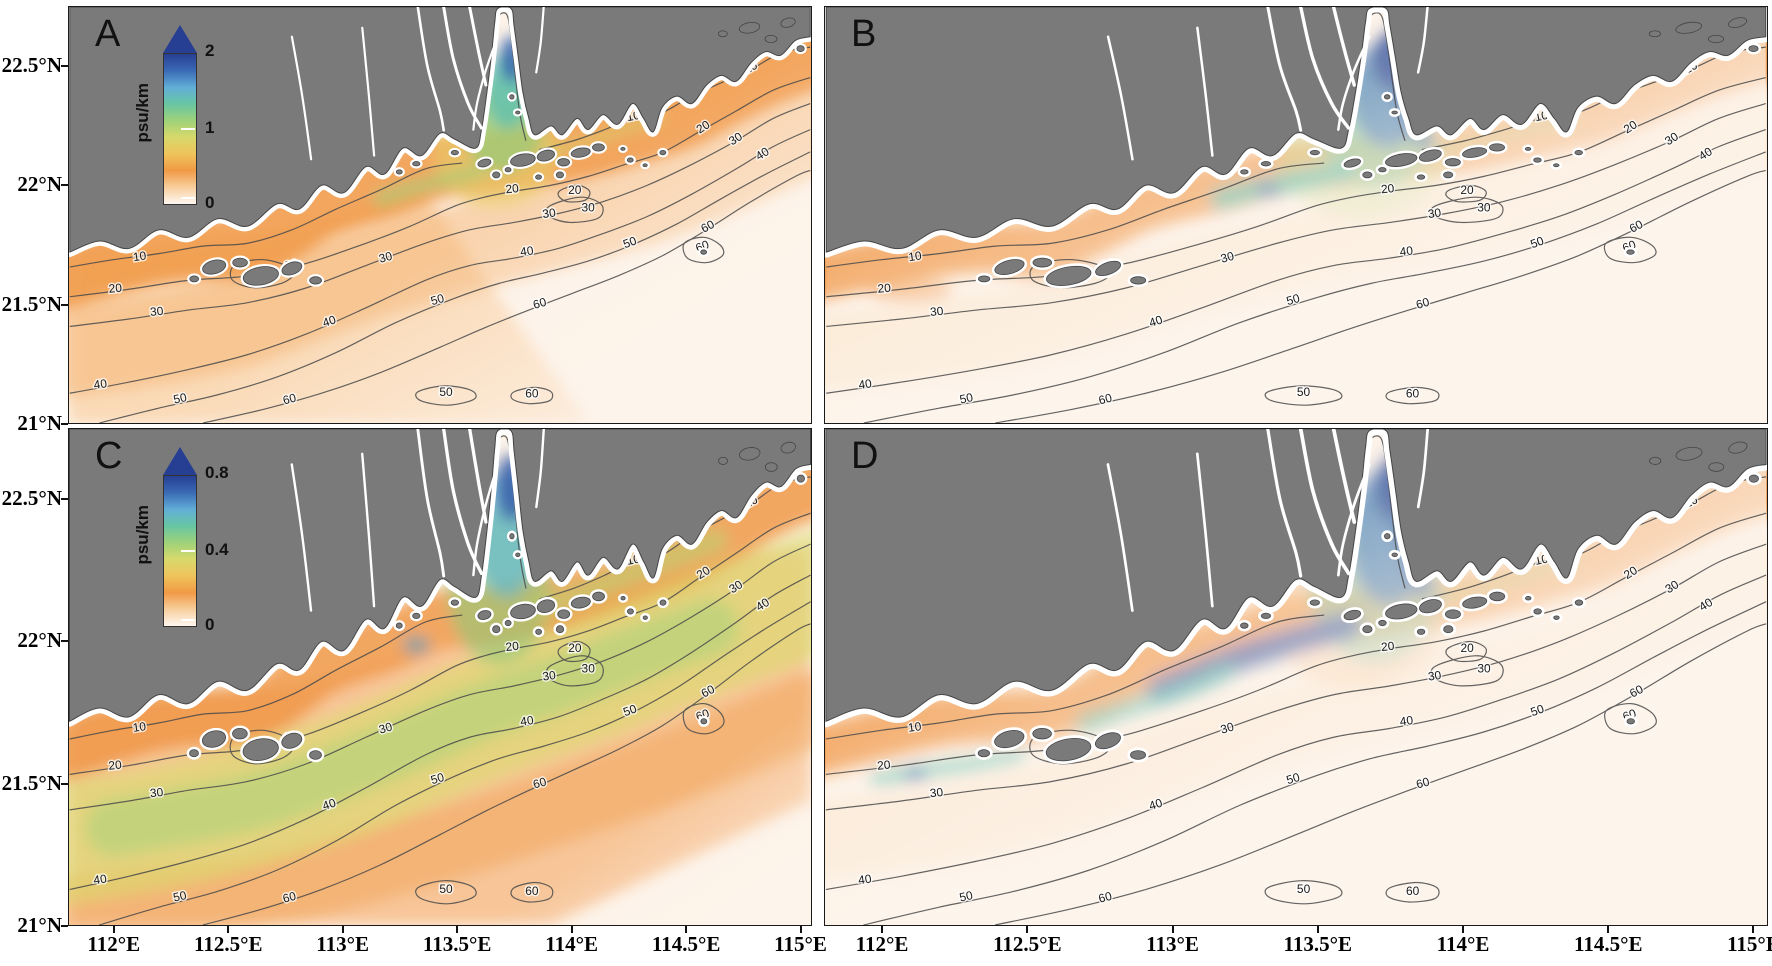 The height and width of the screenshot is (966, 1772). Describe the element at coordinates (217, 549) in the screenshot. I see `colorbar-tick-label-mid: 0.4` at that location.